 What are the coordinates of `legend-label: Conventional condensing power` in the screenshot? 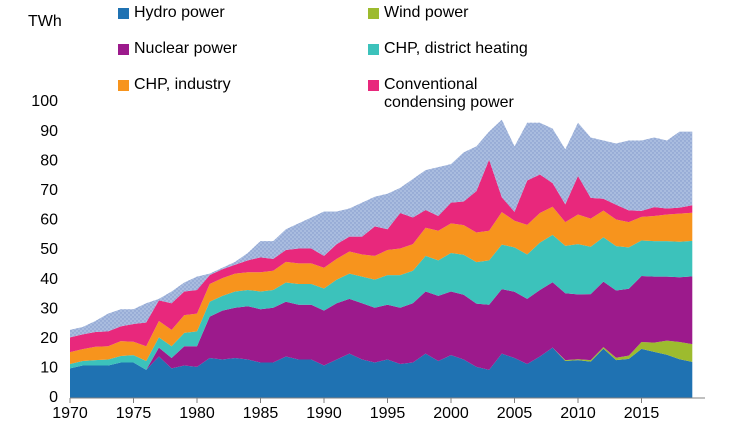 It's located at (449, 93).